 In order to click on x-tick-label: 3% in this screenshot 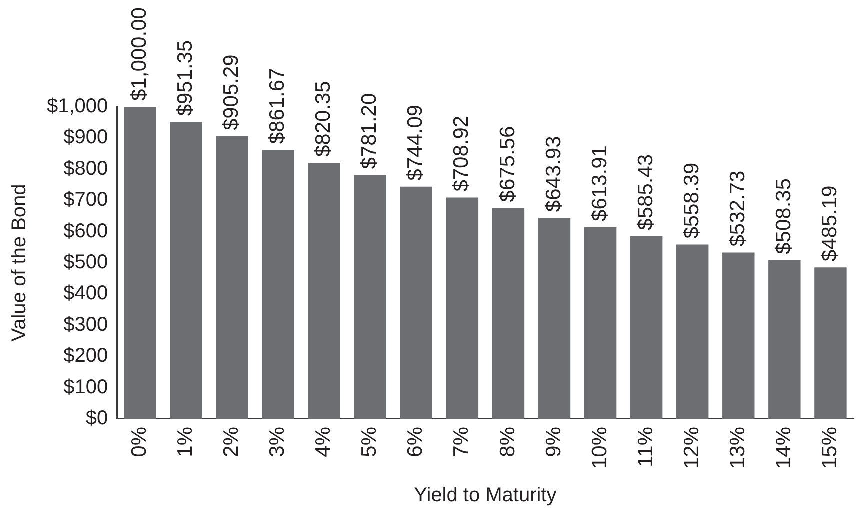, I will do `click(278, 442)`.